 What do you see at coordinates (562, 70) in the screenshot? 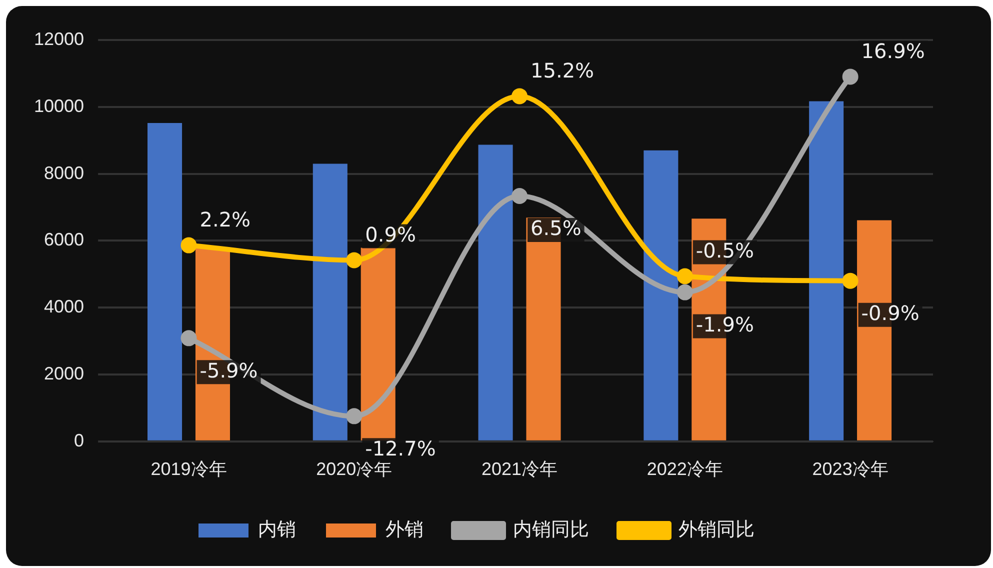
I see `data-label: 15.2%` at bounding box center [562, 70].